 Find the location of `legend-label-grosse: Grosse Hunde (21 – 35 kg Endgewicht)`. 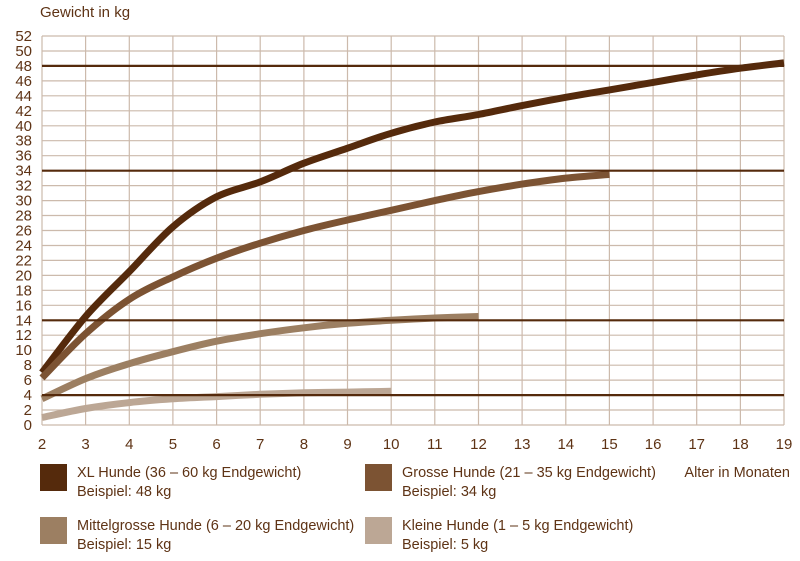

legend-label-grosse: Grosse Hunde (21 – 35 kg Endgewicht) is located at coordinates (529, 473).